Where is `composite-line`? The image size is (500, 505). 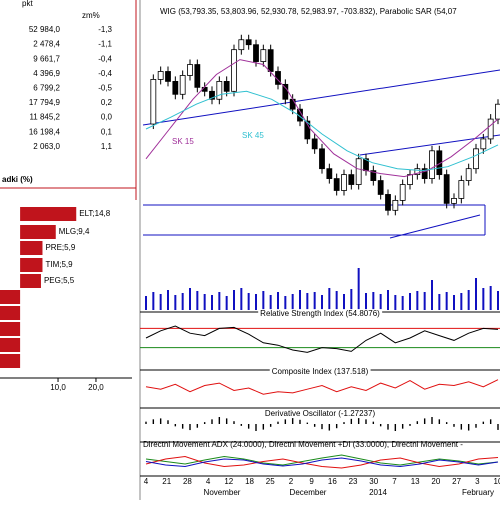
composite-line is located at coordinates (322, 387).